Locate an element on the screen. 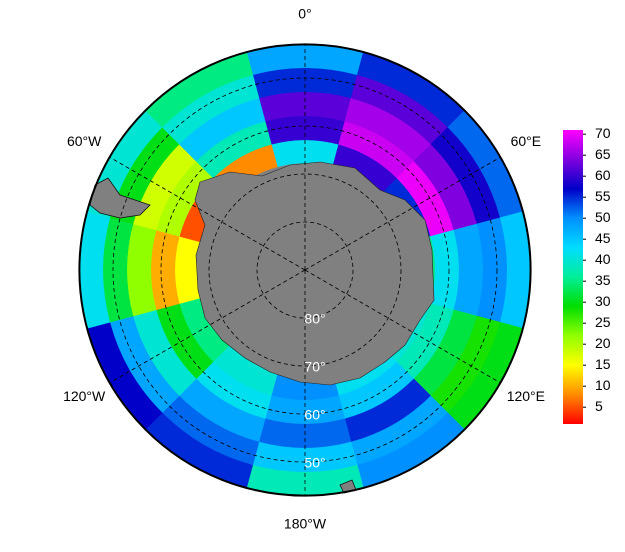 This screenshot has height=552, width=625. lon-label: 120°W is located at coordinates (84, 396).